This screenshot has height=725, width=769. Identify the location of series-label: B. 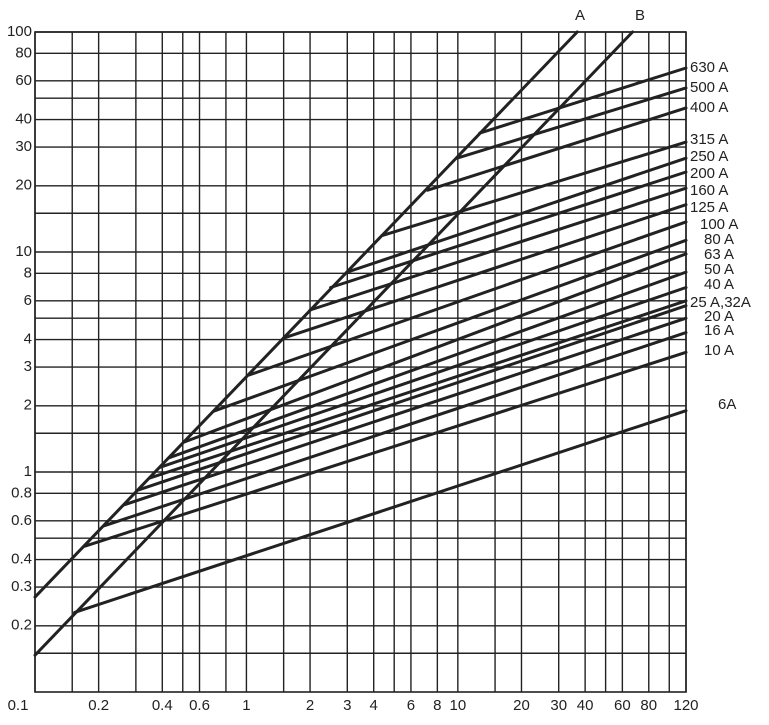
(640, 15).